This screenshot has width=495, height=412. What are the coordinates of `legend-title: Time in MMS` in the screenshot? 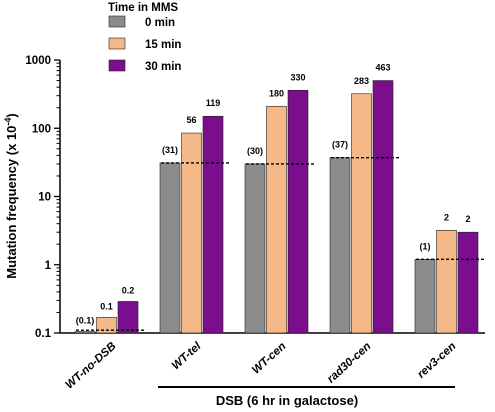 It's located at (143, 8).